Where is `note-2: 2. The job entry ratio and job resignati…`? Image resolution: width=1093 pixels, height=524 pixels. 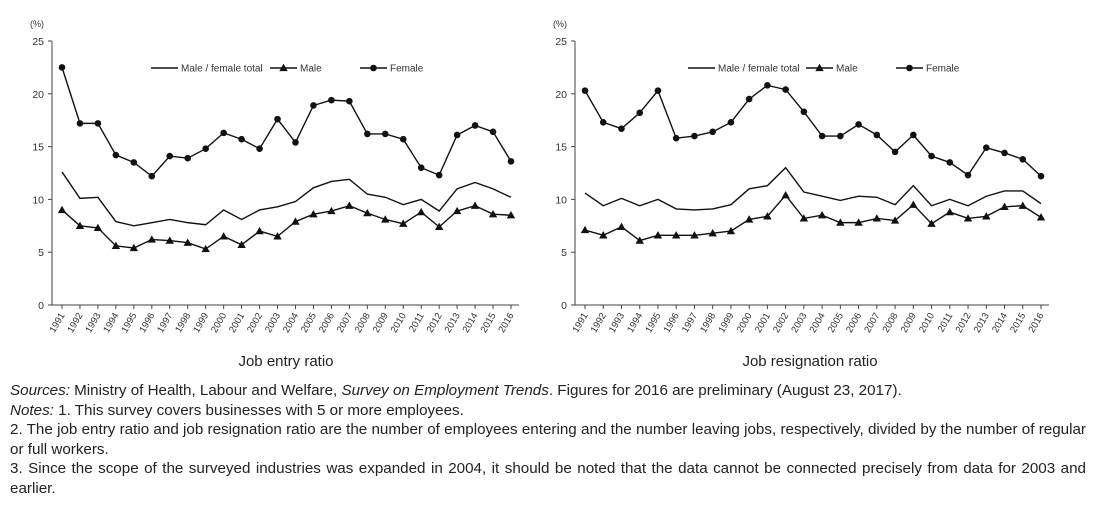 note-2: 2. The job entry ratio and job resignati… is located at coordinates (548, 439).